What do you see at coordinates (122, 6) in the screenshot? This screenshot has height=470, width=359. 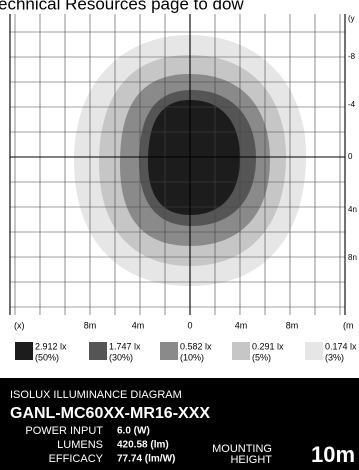 I see `header-text: echnical Resources page to dow` at bounding box center [122, 6].